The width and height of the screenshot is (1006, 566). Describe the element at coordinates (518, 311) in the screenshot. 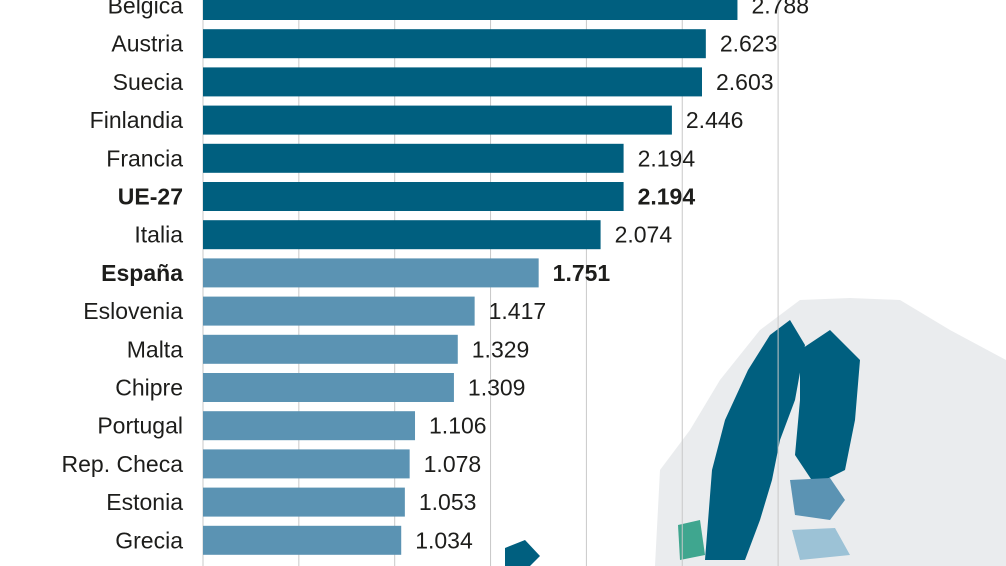

I see `value-label: 1.417` at that location.